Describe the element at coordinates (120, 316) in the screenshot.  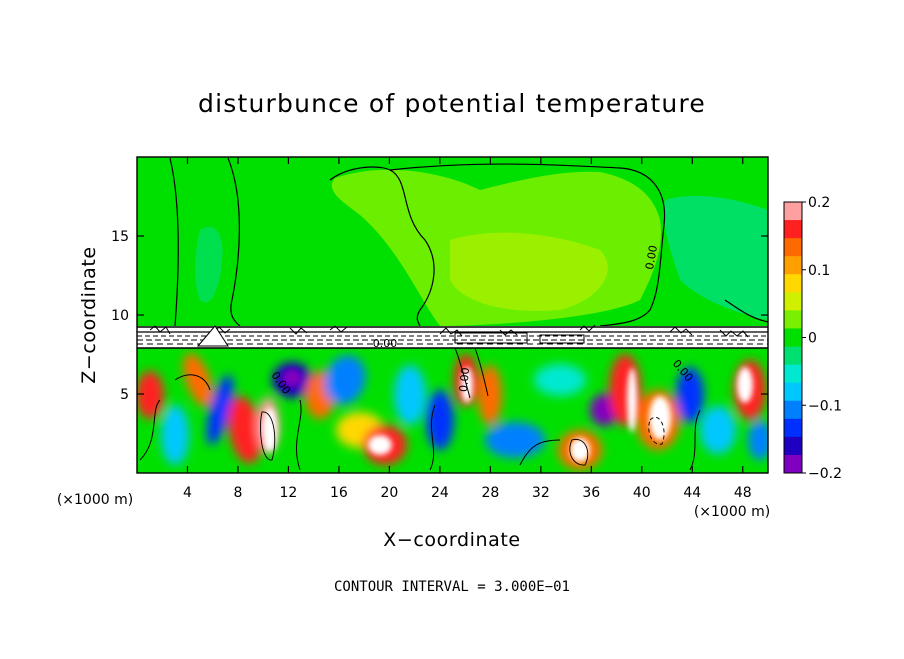
I see `y-tick-label: 10` at that location.